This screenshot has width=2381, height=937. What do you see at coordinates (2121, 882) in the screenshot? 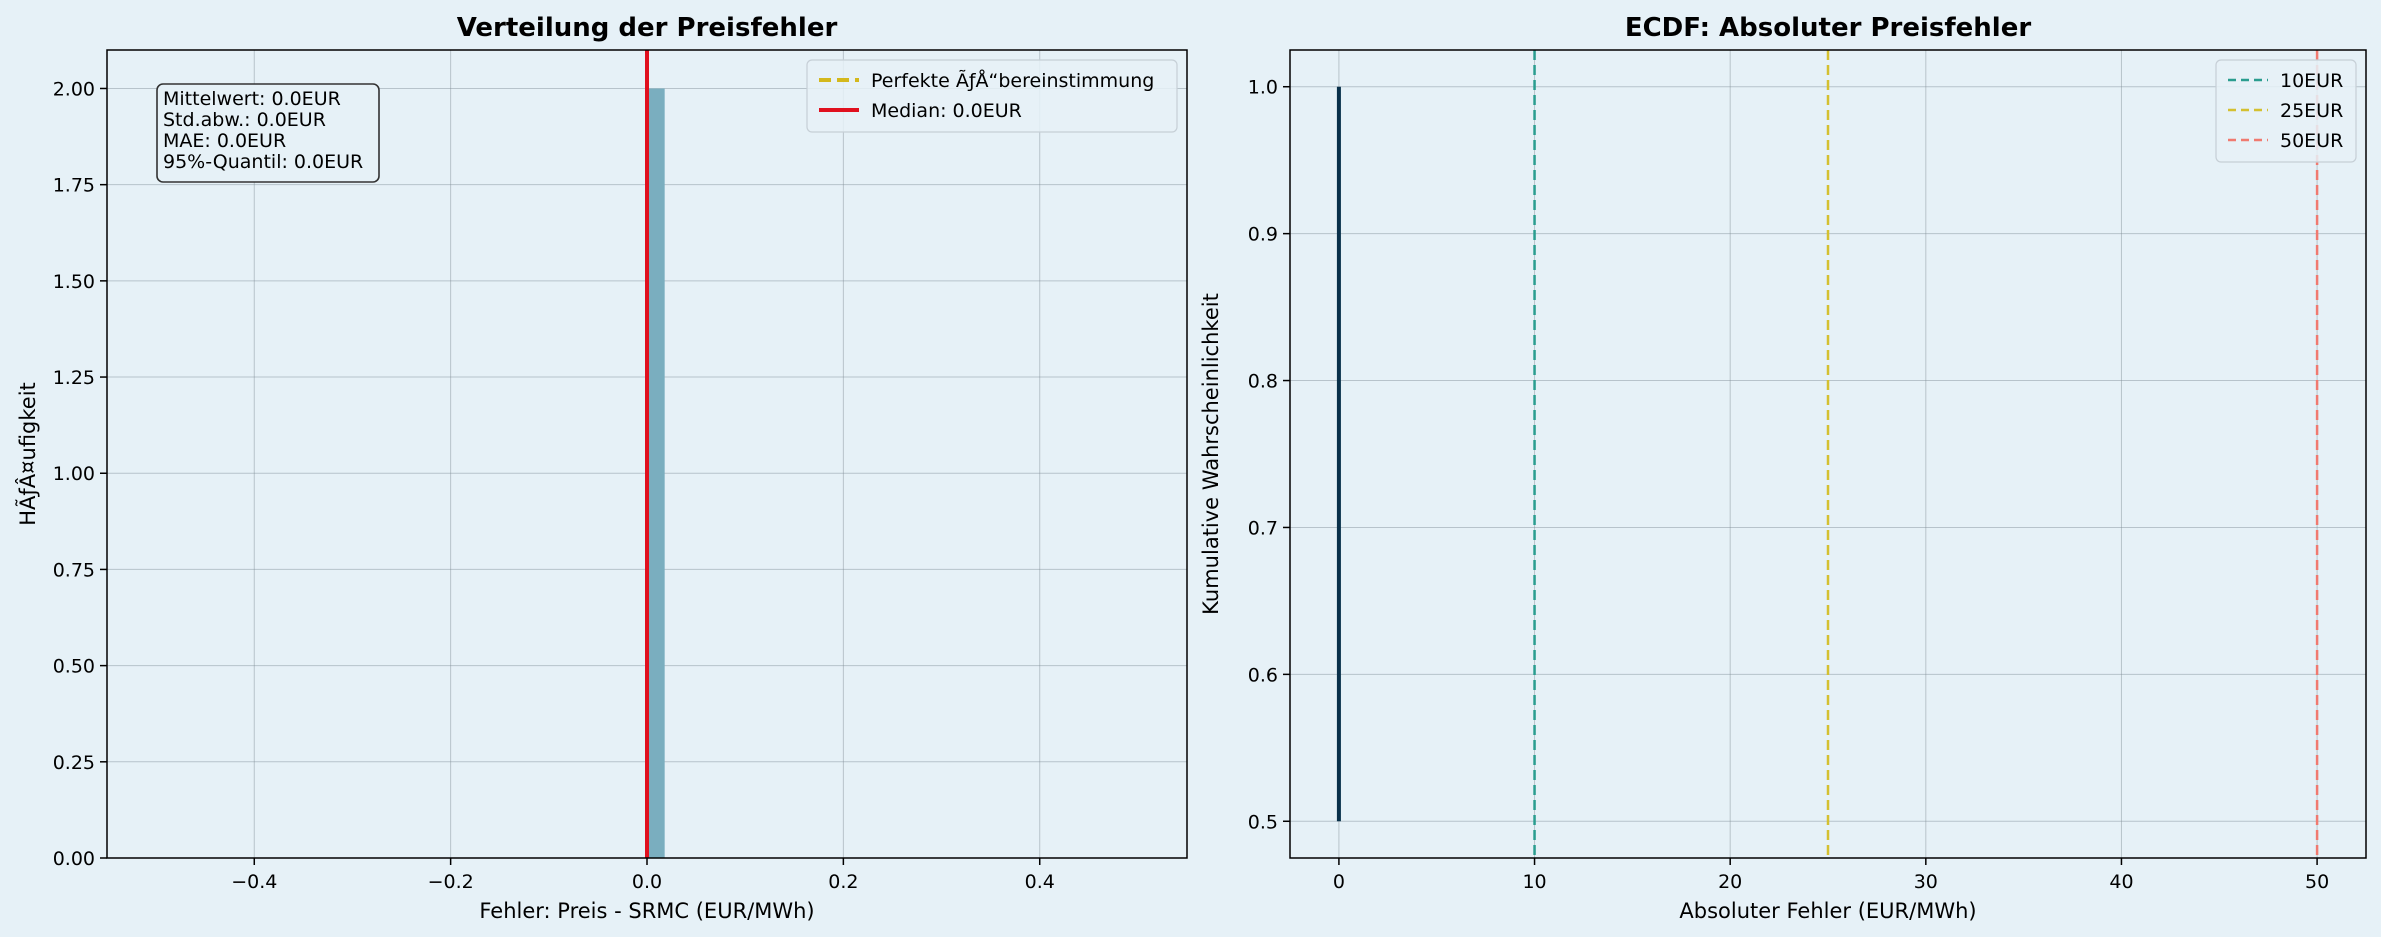
I see `x-tick-label: 40` at bounding box center [2121, 882].